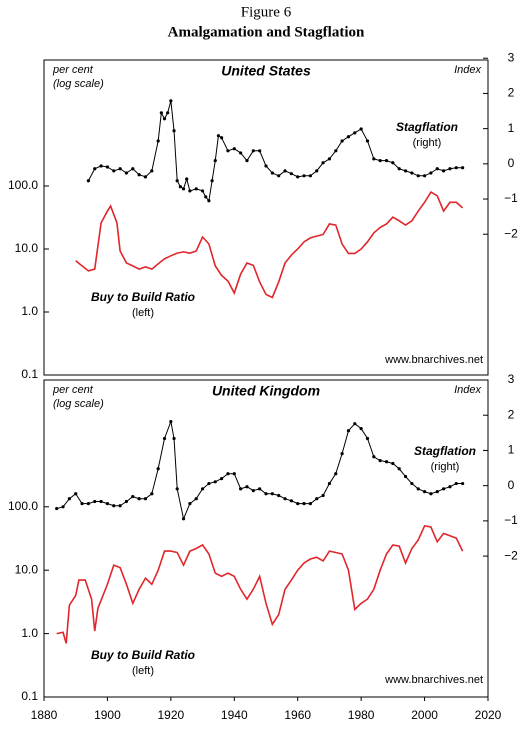 The image size is (530, 737). Describe the element at coordinates (266, 32) in the screenshot. I see `figure-title: Amalgamation and Stagflation` at that location.